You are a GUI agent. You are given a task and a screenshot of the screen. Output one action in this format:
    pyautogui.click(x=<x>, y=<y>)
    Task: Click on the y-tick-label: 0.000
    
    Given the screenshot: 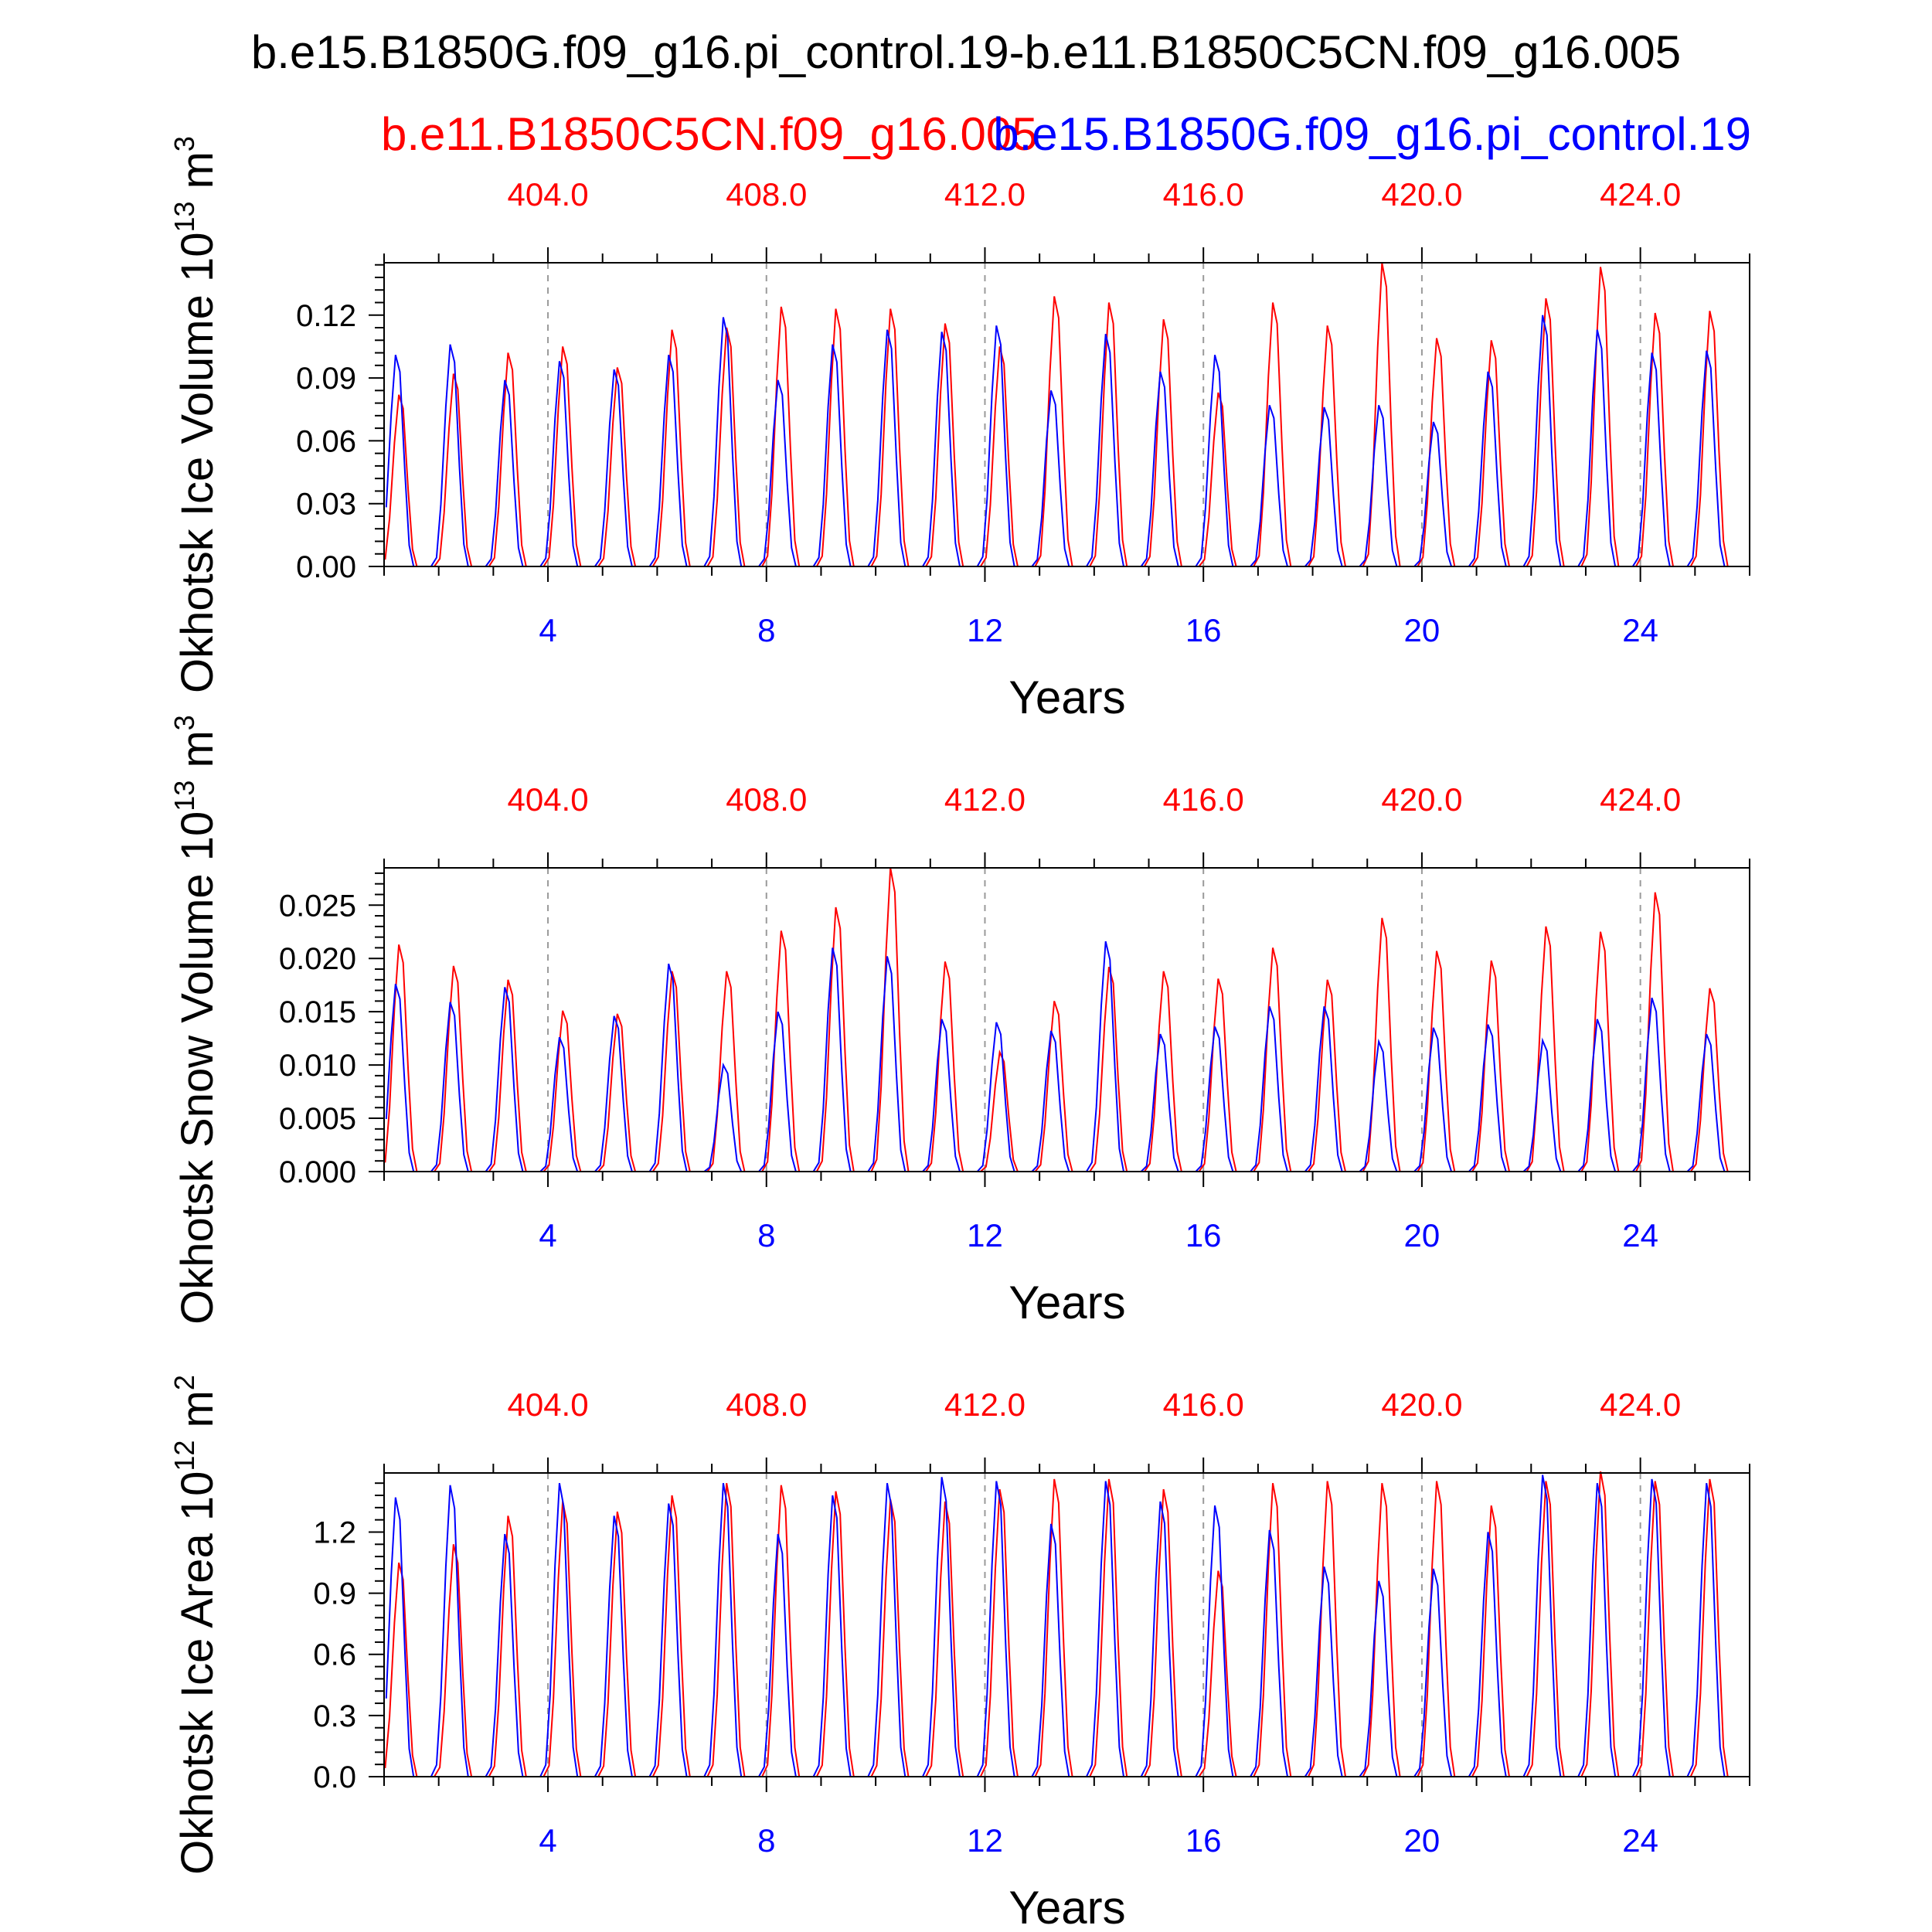 What is the action you would take?
    pyautogui.click(x=317, y=1172)
    